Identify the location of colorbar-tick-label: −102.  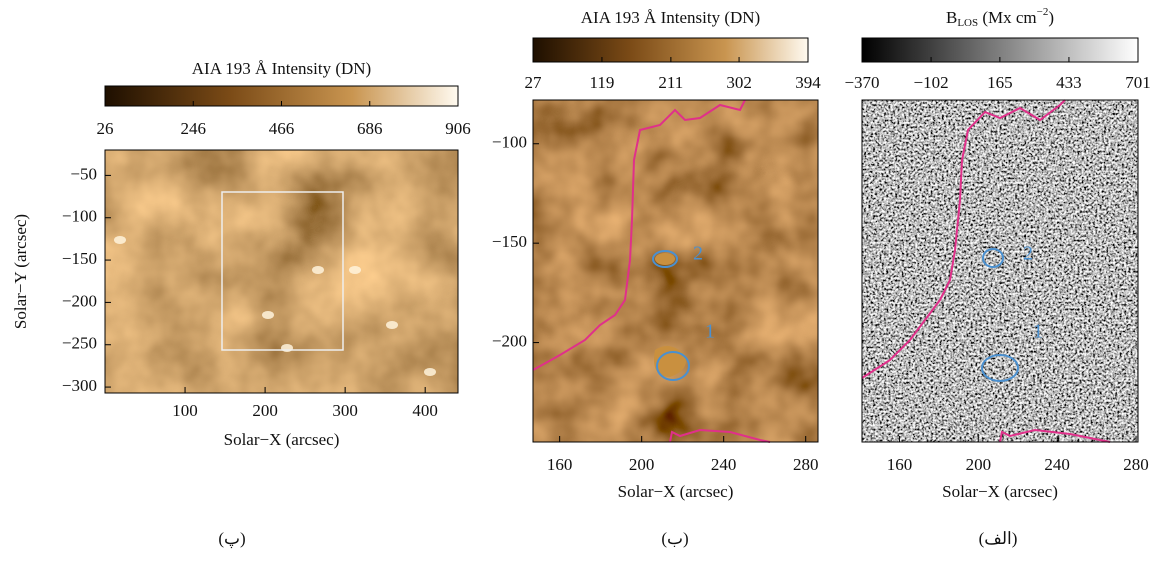
(931, 82).